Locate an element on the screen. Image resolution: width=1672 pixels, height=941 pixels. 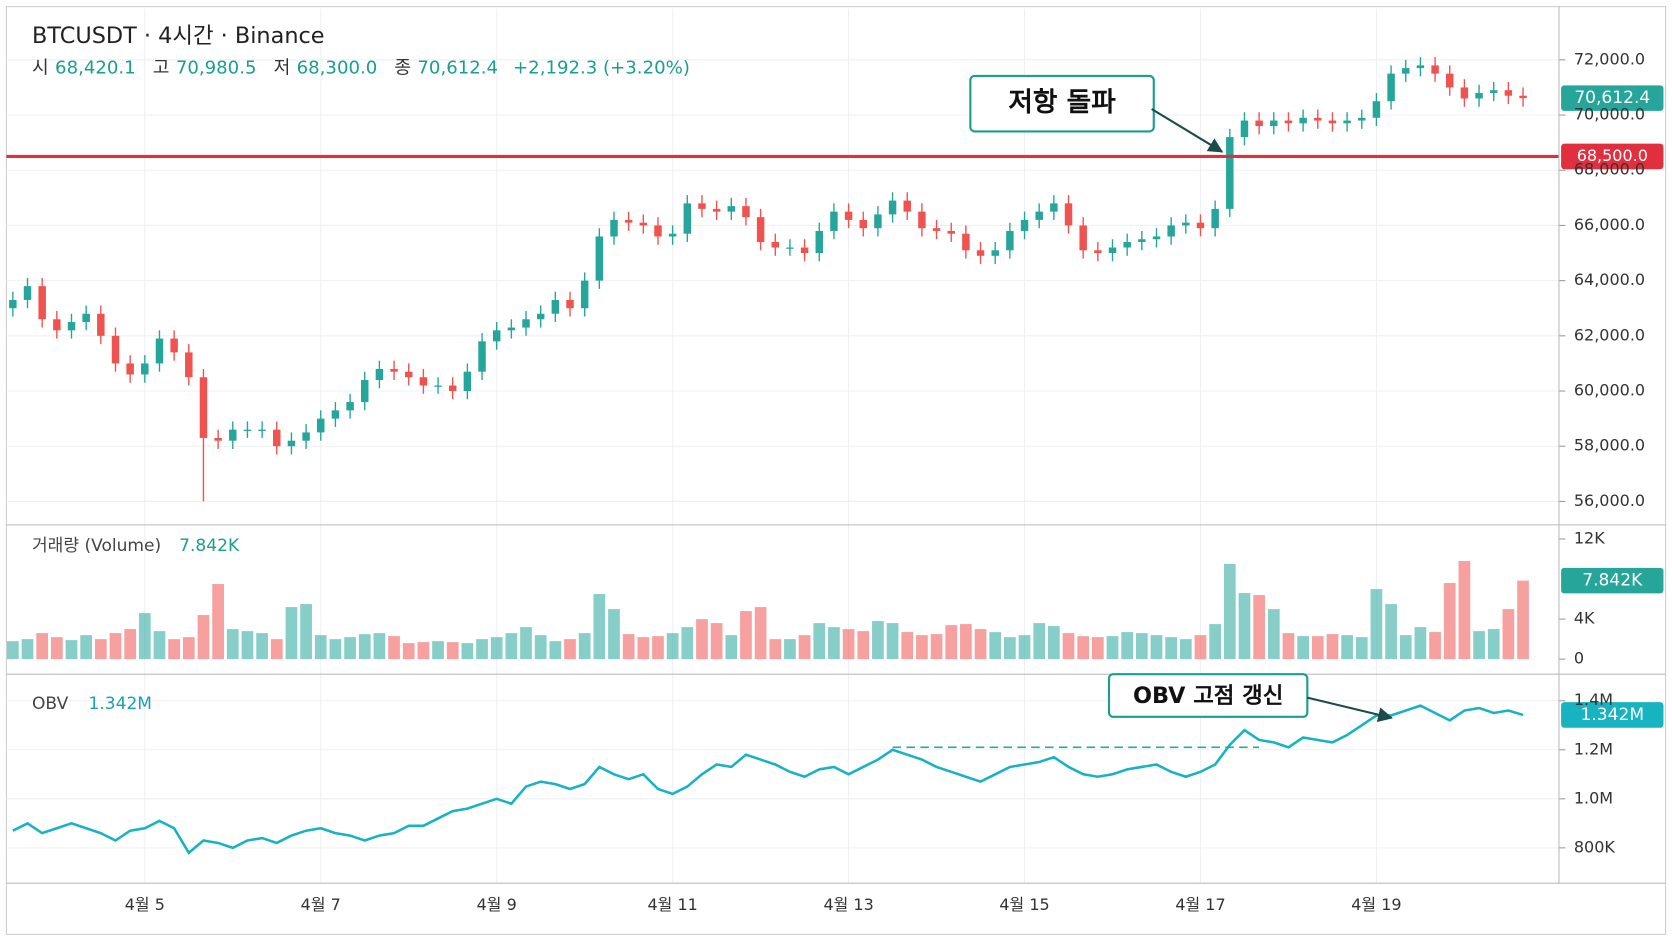
annotation-box is located at coordinates (1062, 103).